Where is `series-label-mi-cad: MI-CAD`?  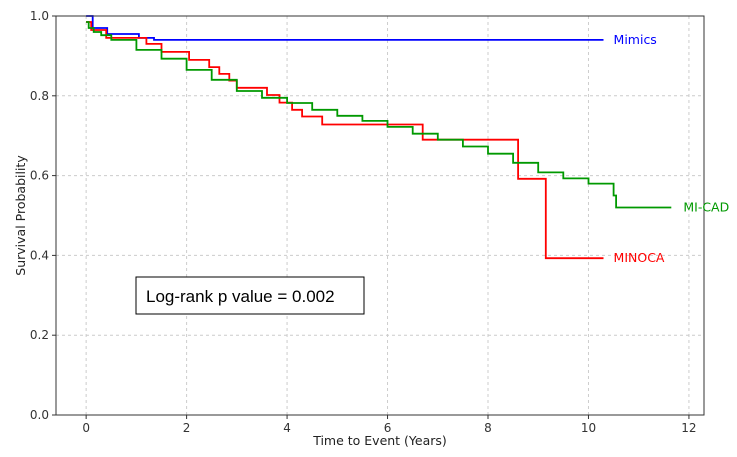
series-label-mi-cad: MI-CAD is located at coordinates (706, 207).